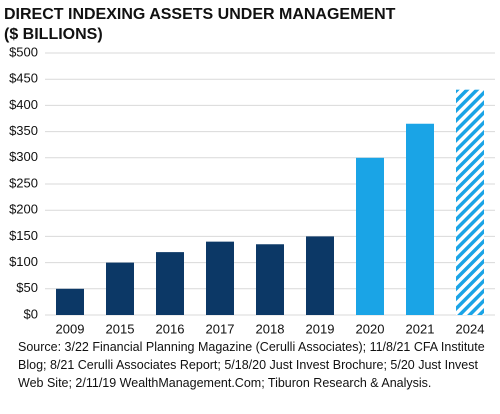  Describe the element at coordinates (220, 328) in the screenshot. I see `x-tick-label: 2017` at that location.